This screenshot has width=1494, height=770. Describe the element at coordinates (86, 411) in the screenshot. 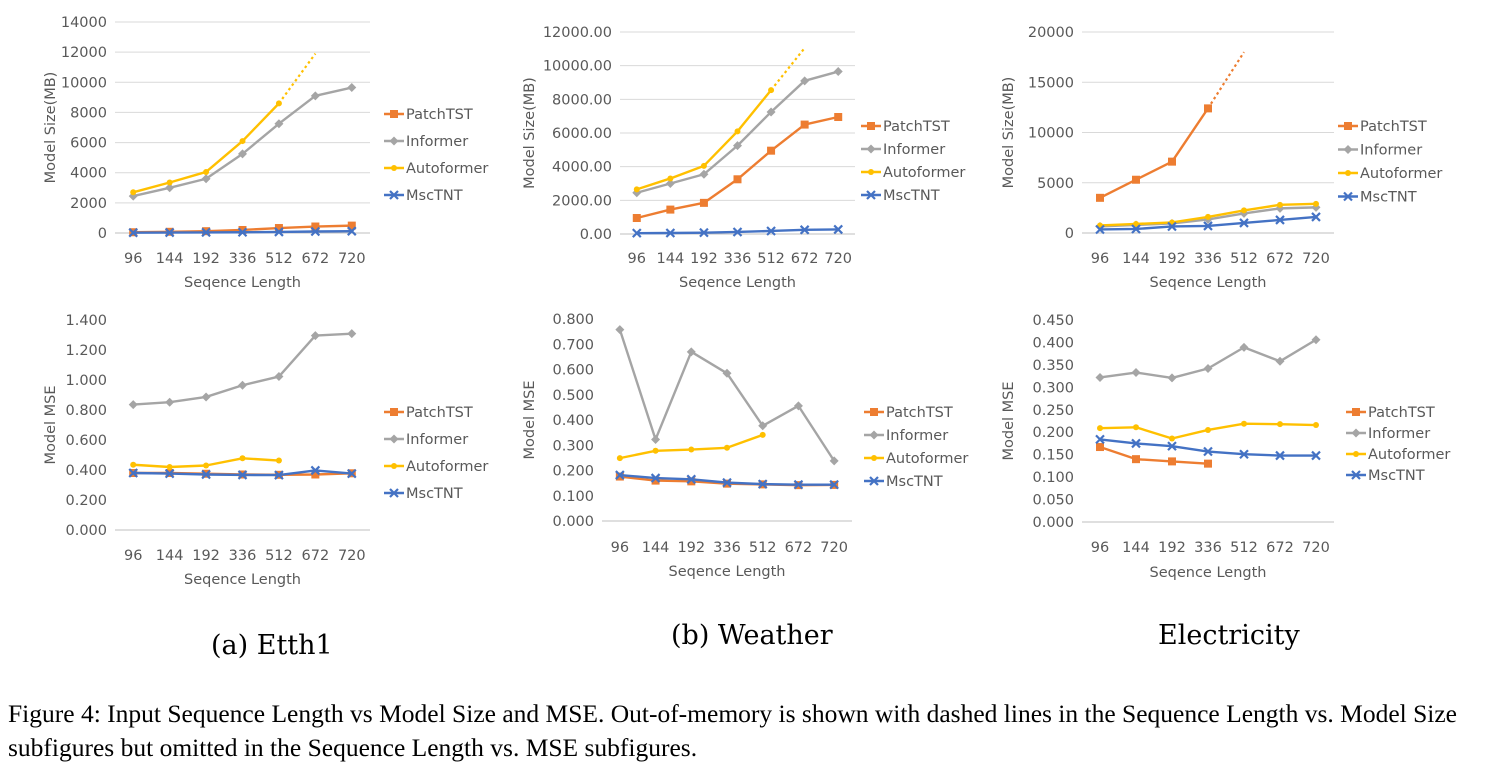

I see `y-tick-label: 0.800` at that location.